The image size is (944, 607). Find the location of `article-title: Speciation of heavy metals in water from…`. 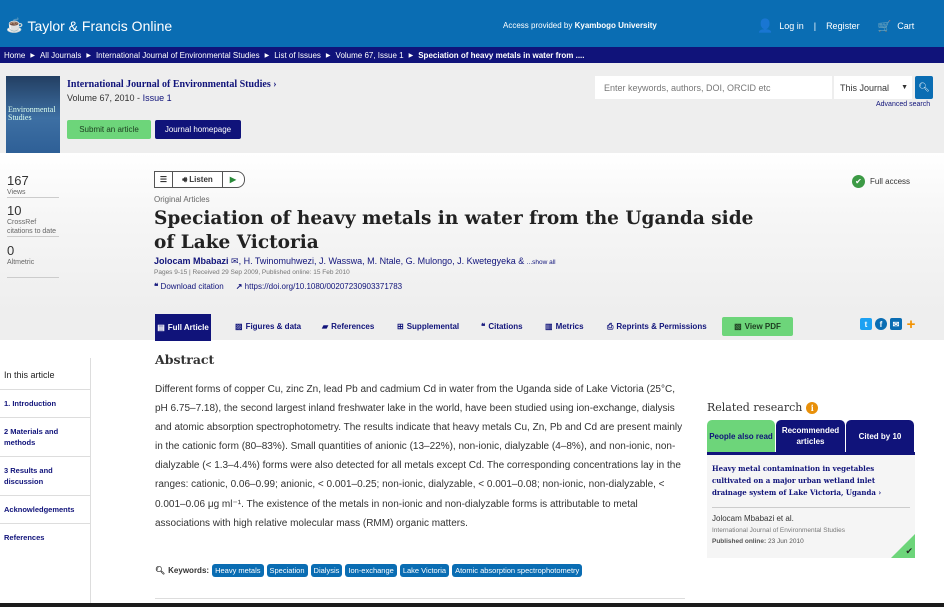

article-title: Speciation of heavy metals in water from… is located at coordinates (454, 230).